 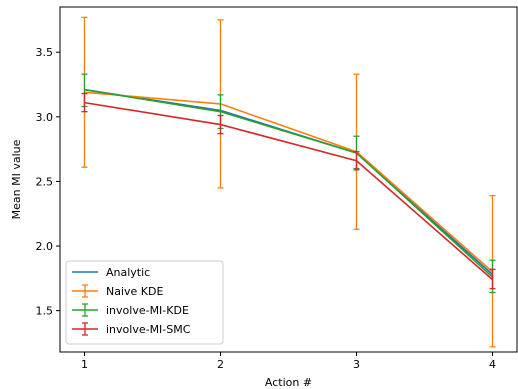 I want to click on legend-label-naive-kde: Naive KDE, so click(x=134, y=291).